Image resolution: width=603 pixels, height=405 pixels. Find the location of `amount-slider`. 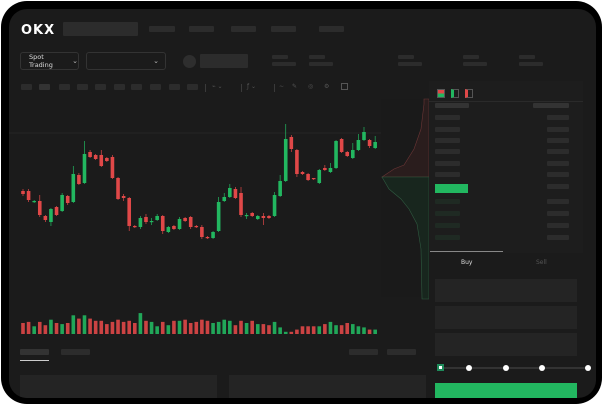

amount-slider is located at coordinates (514, 367).